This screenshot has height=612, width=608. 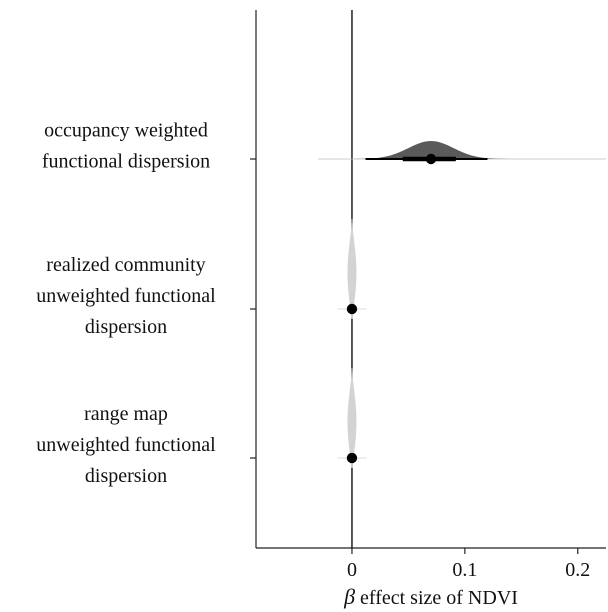 I want to click on category-label-line: functional dispersion, so click(x=126, y=162).